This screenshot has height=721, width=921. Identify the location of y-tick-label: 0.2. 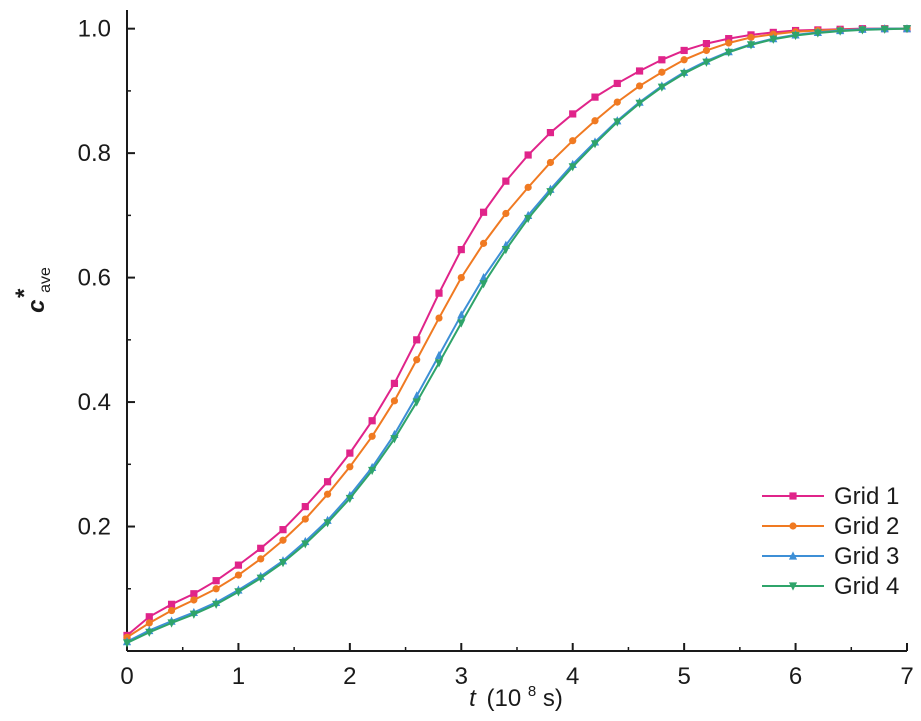
(94, 527).